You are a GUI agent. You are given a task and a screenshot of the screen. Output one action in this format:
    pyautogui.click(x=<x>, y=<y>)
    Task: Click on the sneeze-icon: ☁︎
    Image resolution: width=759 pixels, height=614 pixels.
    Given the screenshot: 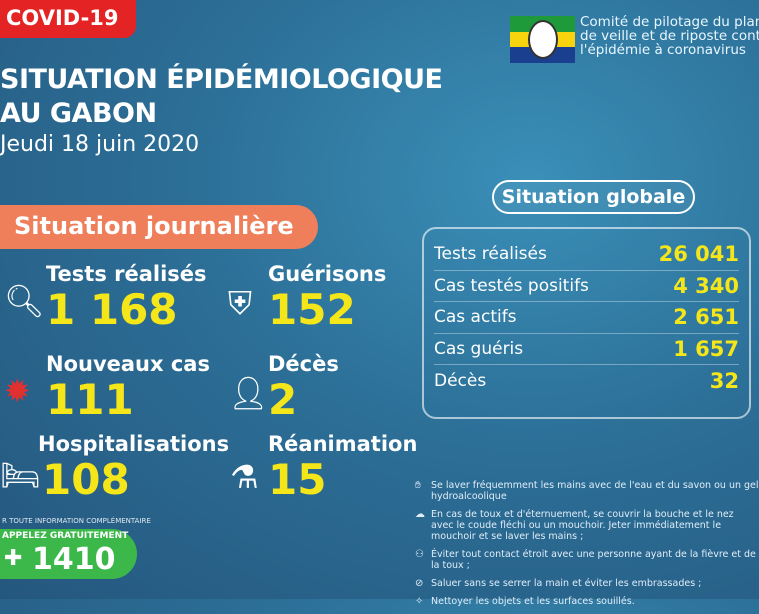 What is the action you would take?
    pyautogui.click(x=420, y=514)
    